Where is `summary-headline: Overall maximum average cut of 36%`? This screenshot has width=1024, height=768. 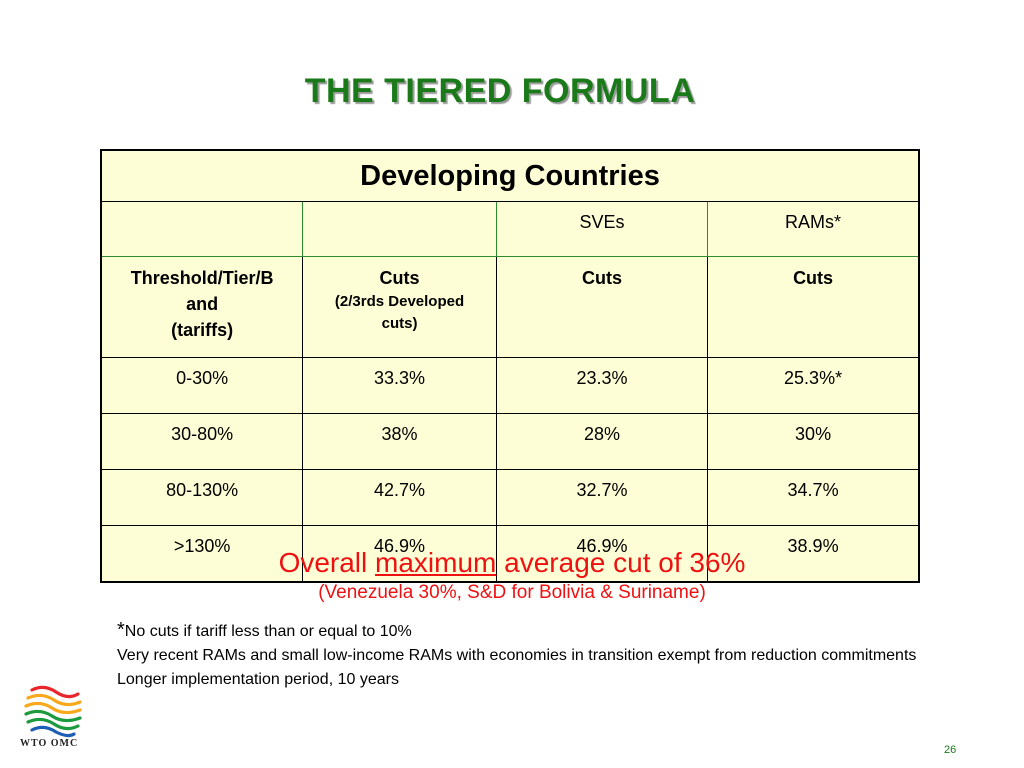 summary-headline: Overall maximum average cut of 36% is located at coordinates (512, 562).